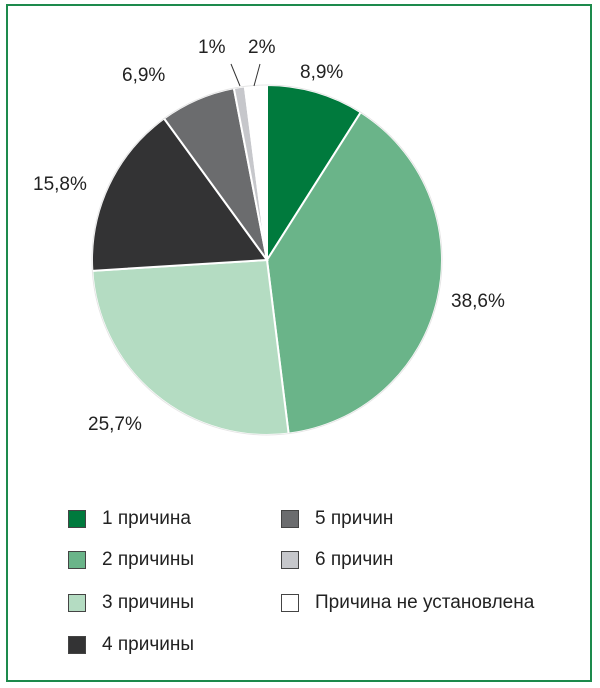 The height and width of the screenshot is (688, 600). Describe the element at coordinates (148, 644) in the screenshot. I see `legend-label: 4 причины` at that location.